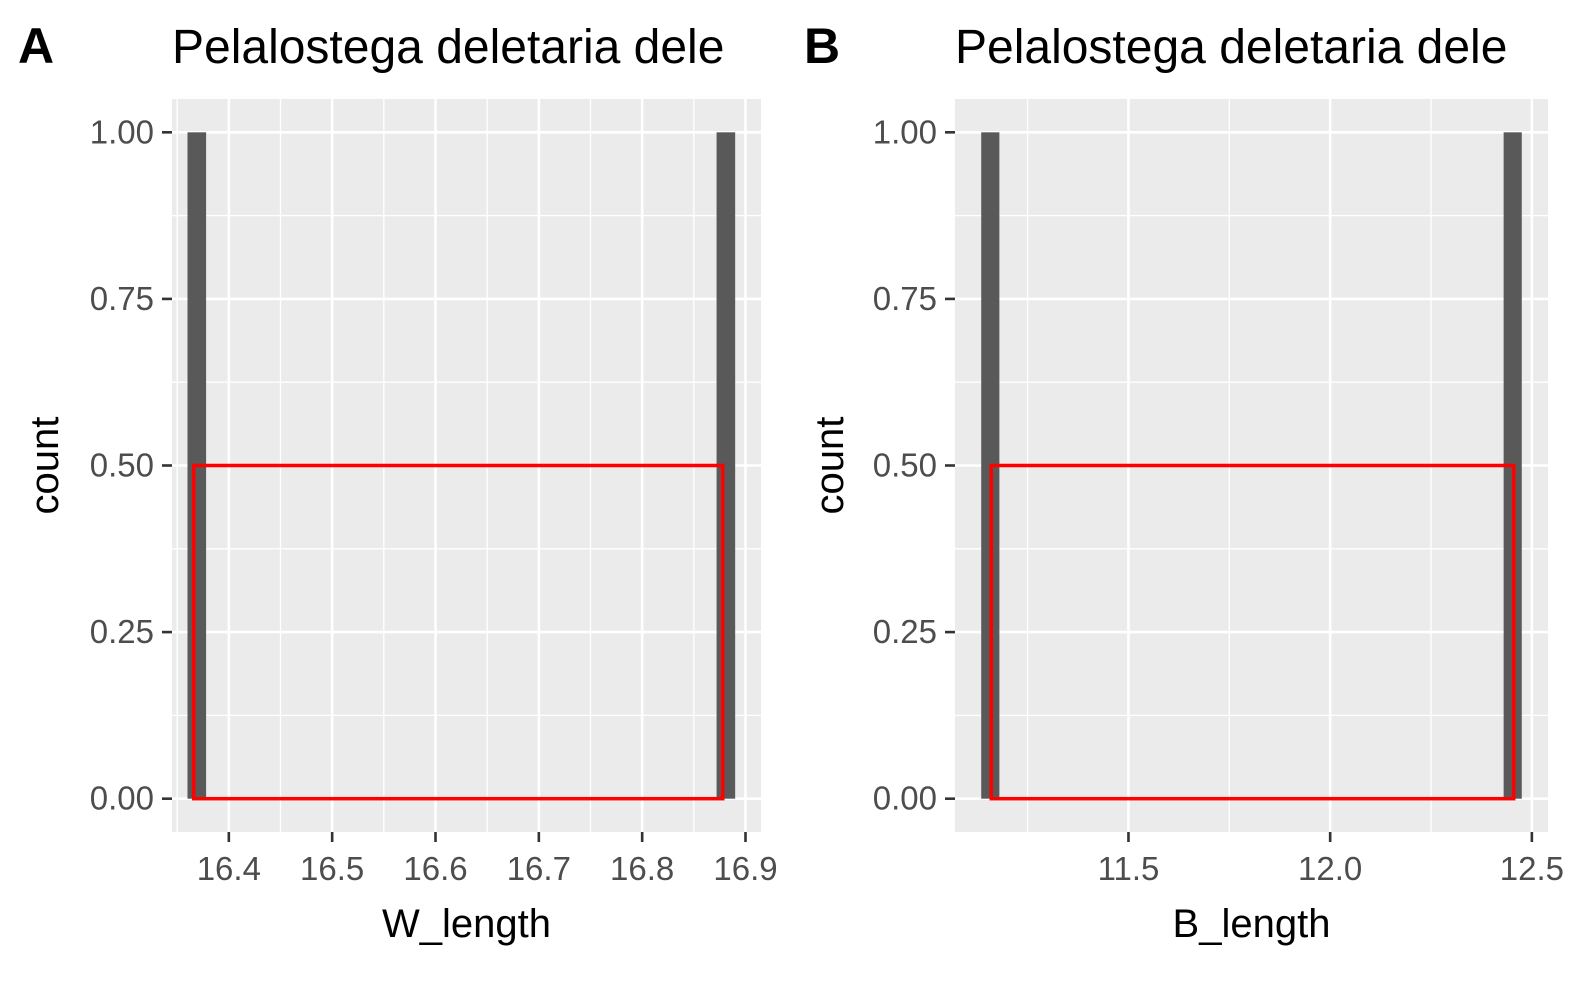  What do you see at coordinates (332, 868) in the screenshot?
I see `chart-0-x-tick-label: 16.5` at bounding box center [332, 868].